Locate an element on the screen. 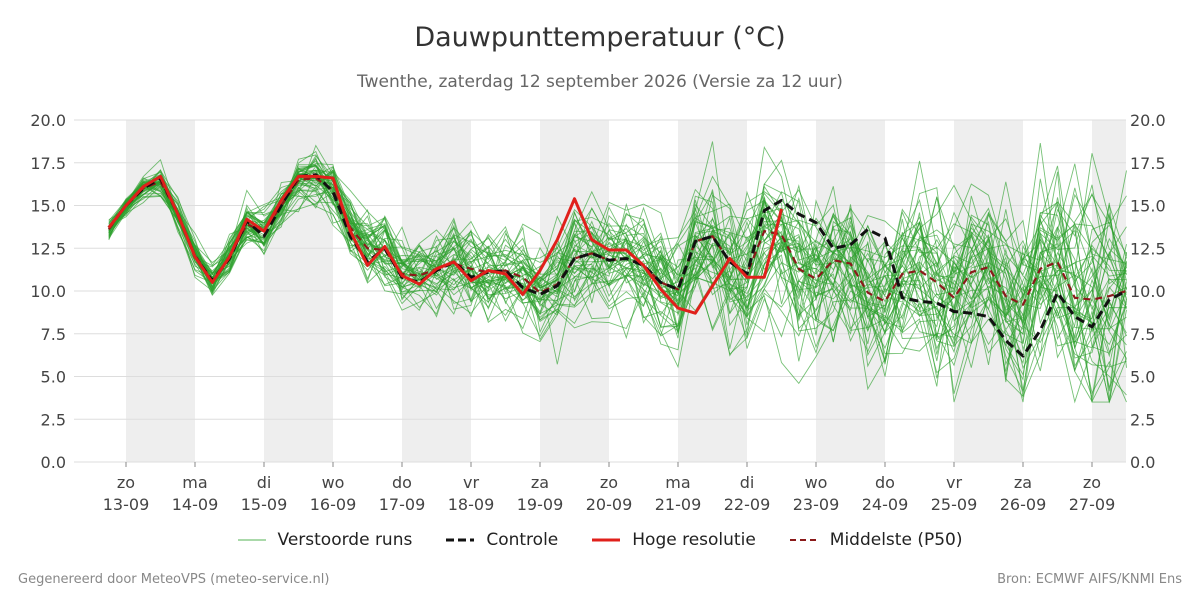 Image resolution: width=1200 pixels, height=600 pixels. series-hoge-resolutie is located at coordinates (445, 244).